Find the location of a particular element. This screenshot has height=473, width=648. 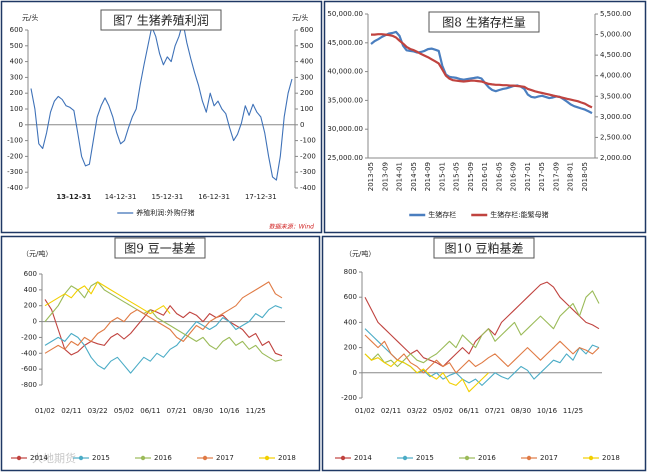

x-tick-label: 15-12-31 is located at coordinates (167, 197).